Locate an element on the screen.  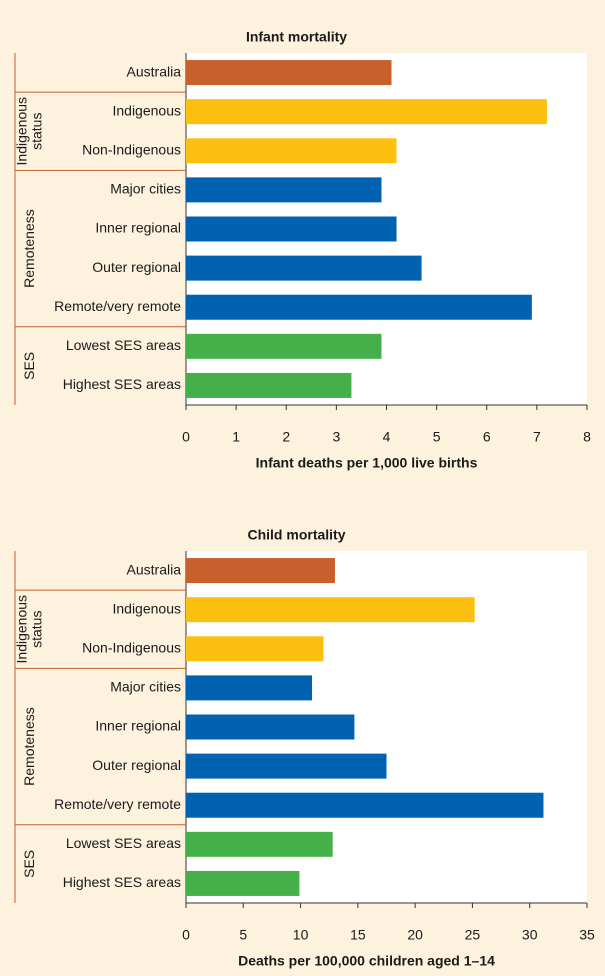
x-tick-label: 2 is located at coordinates (286, 437).